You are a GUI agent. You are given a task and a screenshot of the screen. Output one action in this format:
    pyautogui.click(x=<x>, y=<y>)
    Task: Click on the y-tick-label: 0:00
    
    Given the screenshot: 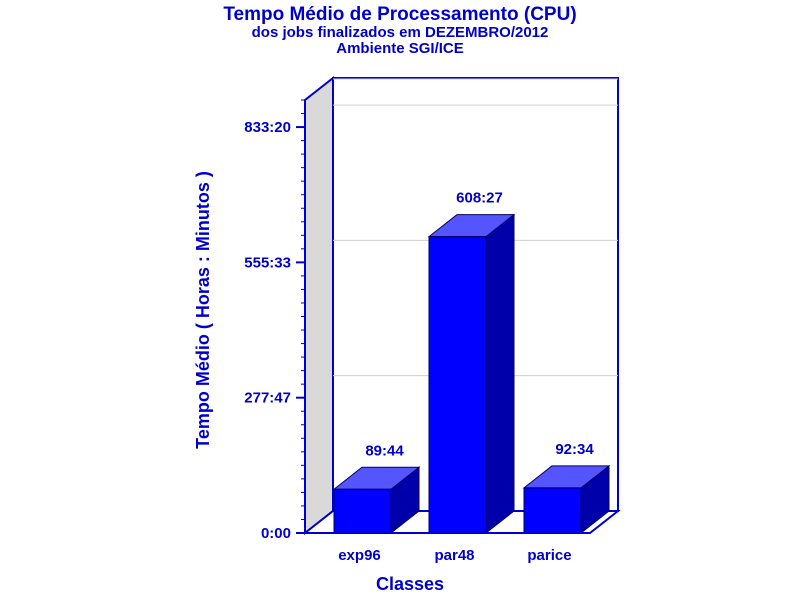 What is the action you would take?
    pyautogui.click(x=276, y=533)
    